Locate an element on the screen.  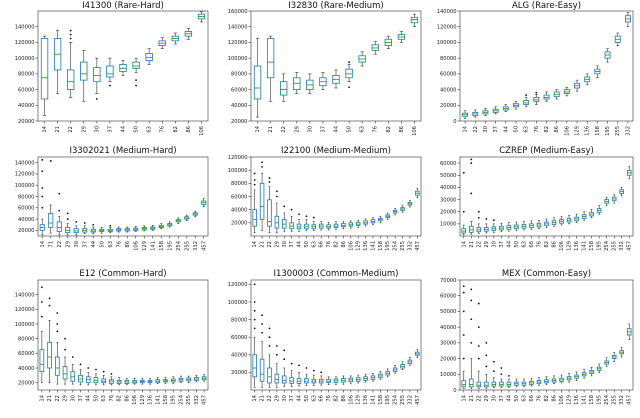
y-tick-label: 50000 is located at coordinates (448, 312).